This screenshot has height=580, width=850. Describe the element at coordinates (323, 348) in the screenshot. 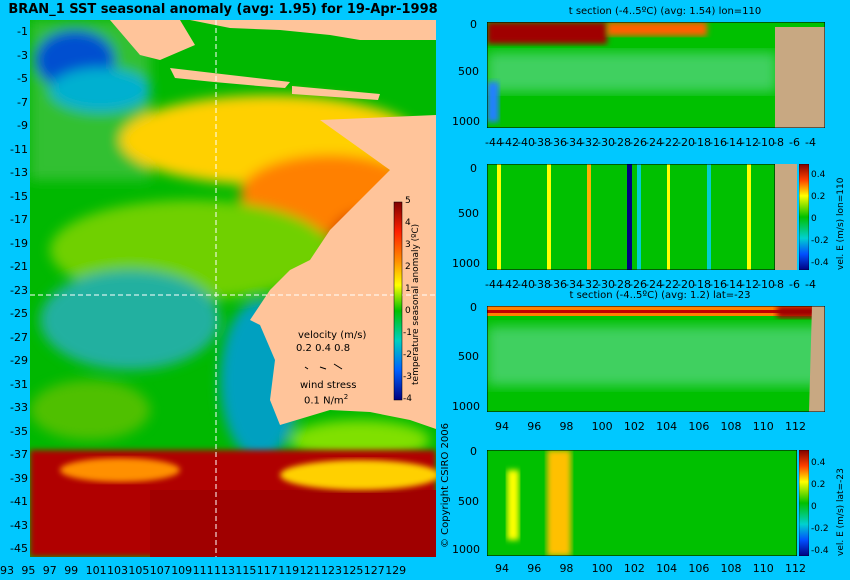

I see `velocity-legend-values: 0.2 0.4 0.8` at that location.